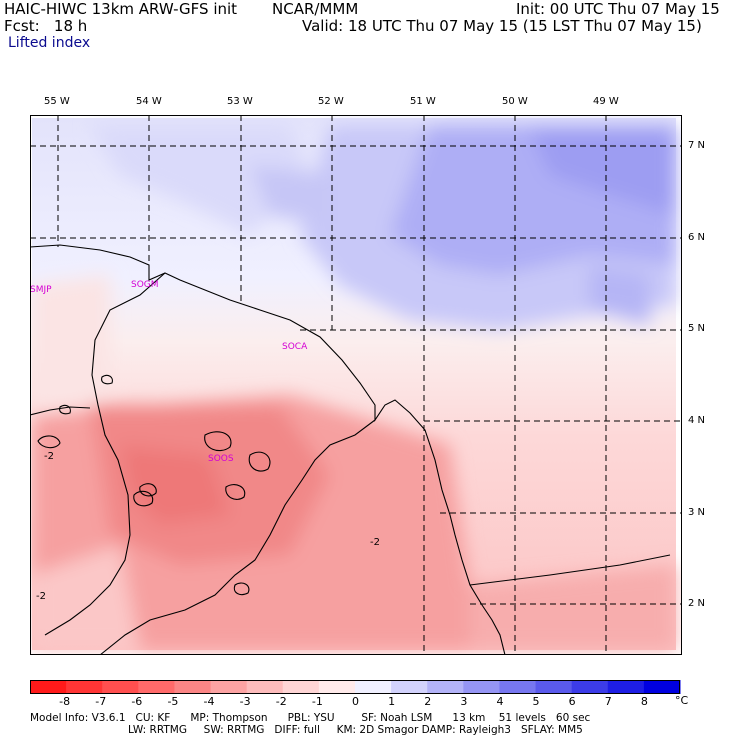 The image size is (740, 740). I want to click on colorbar-tick-label: -8, so click(65, 701).